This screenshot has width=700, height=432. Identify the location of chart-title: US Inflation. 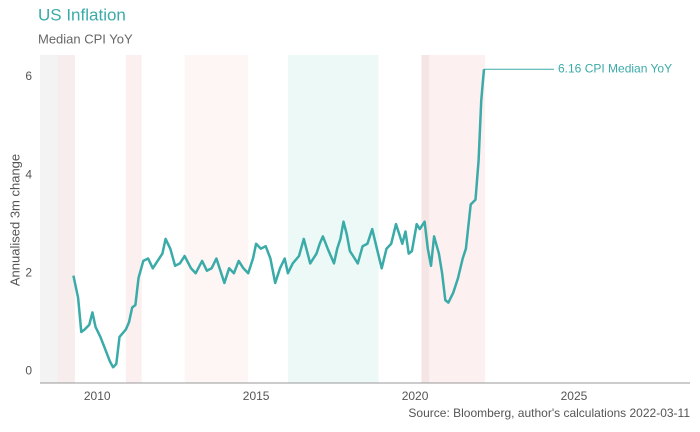
(82, 14).